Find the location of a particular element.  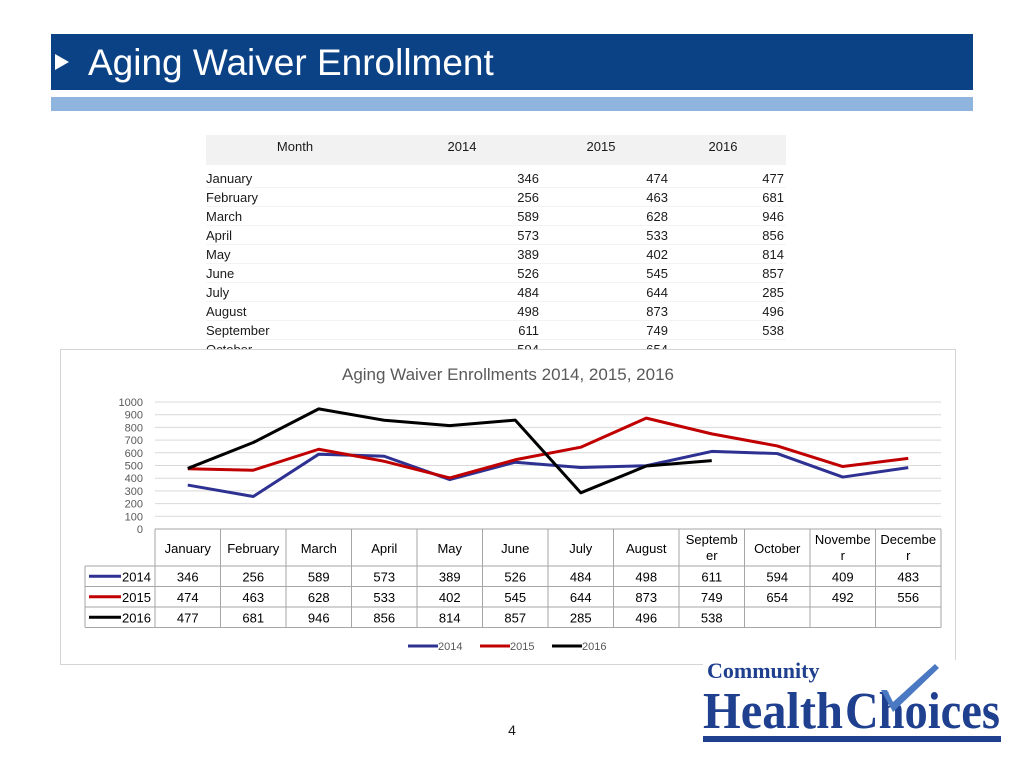

category-label: August is located at coordinates (646, 548).